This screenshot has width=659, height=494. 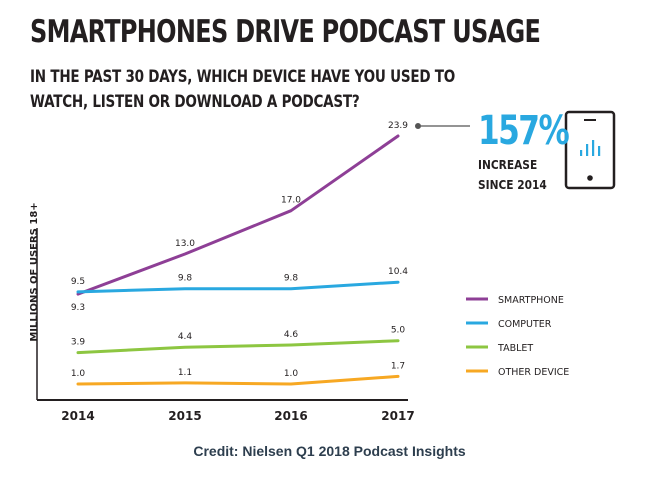 What do you see at coordinates (290, 416) in the screenshot?
I see `x-tick-label: 2016` at bounding box center [290, 416].